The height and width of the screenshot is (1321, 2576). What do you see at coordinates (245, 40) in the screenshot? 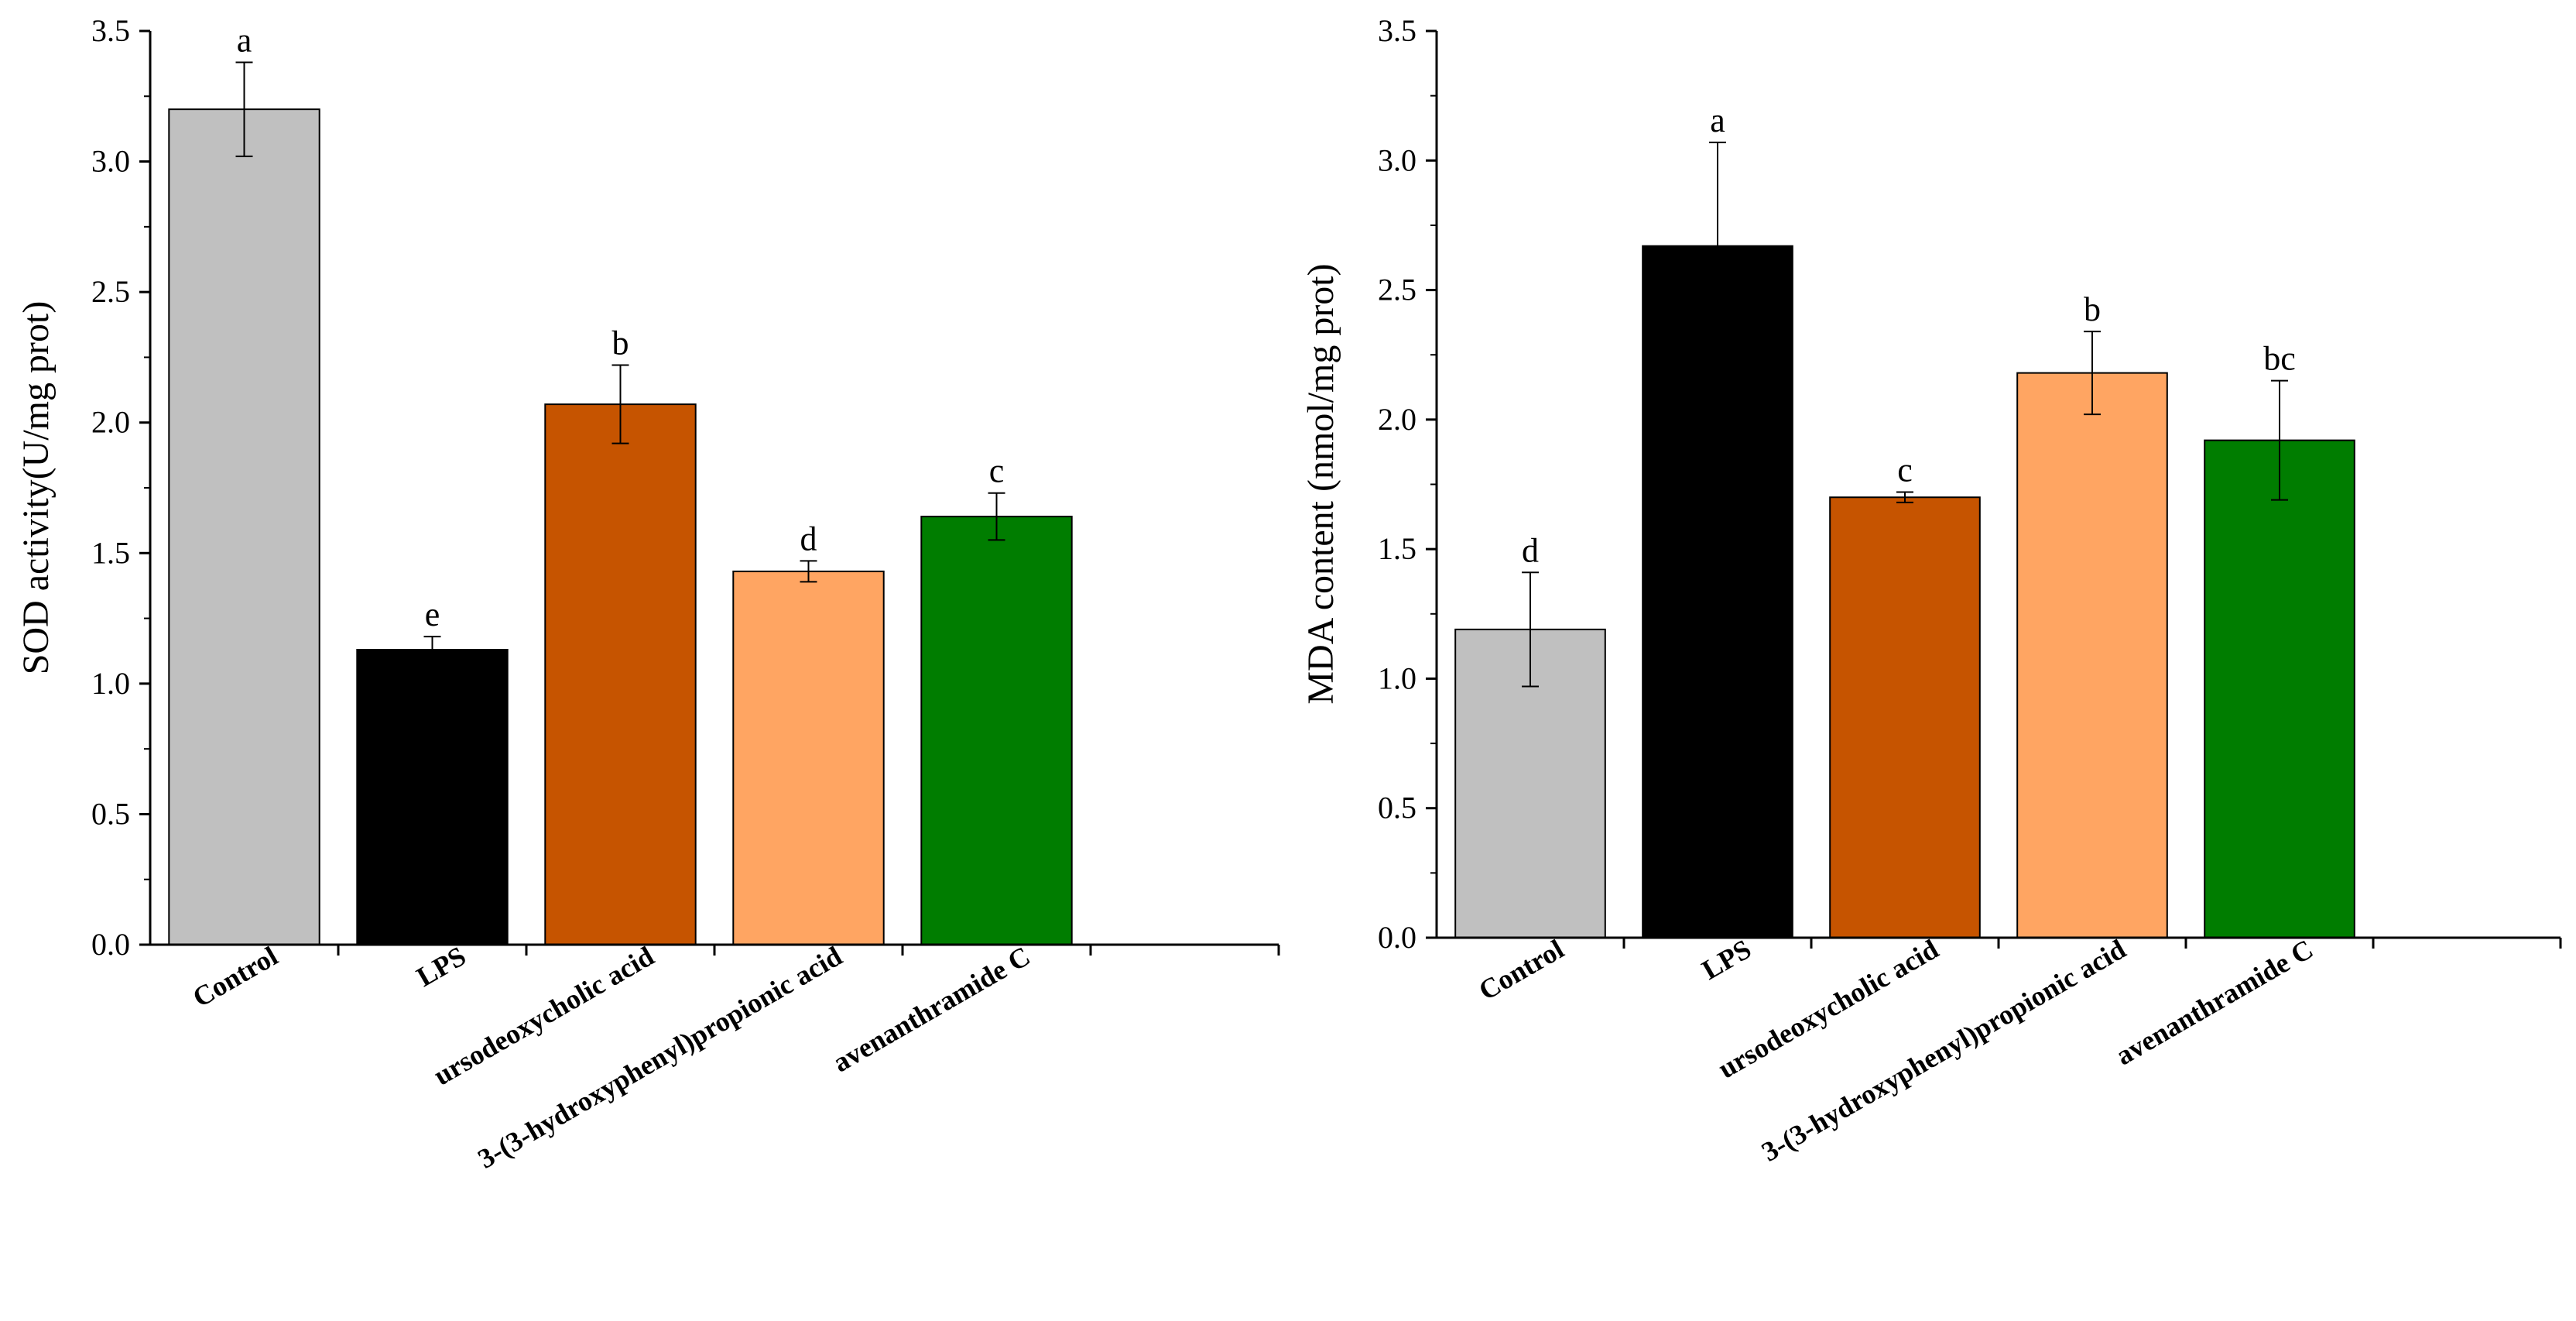
I see `significance-label-control: a` at bounding box center [245, 40].